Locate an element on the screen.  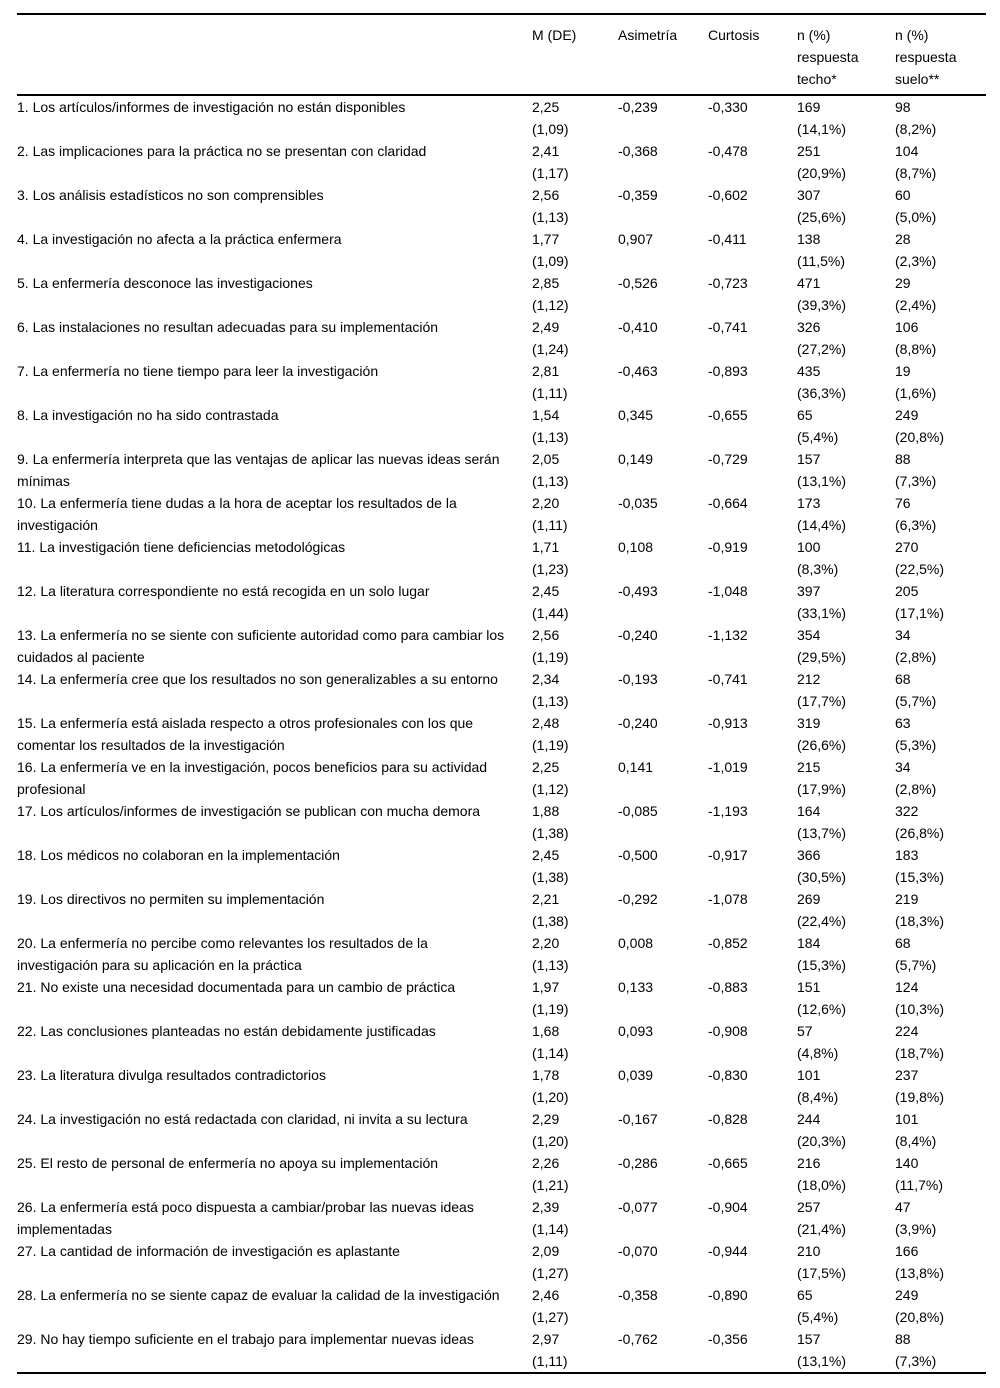
secondary-line: (14,4%) is located at coordinates (822, 525).